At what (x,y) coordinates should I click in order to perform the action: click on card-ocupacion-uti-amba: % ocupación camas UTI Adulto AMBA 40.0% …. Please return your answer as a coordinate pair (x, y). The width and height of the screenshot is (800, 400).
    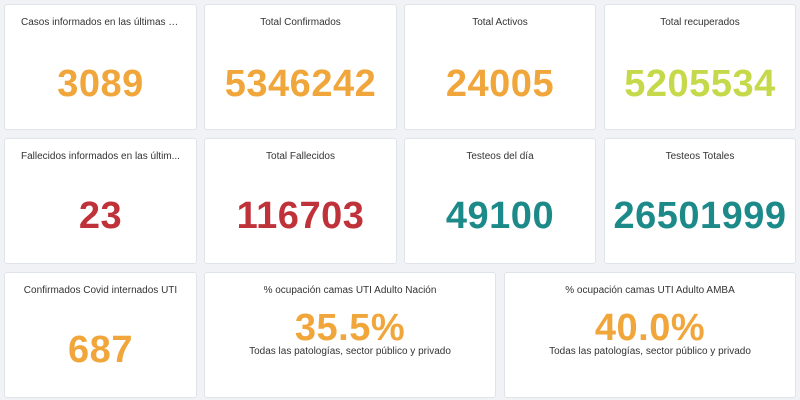
    Looking at the image, I should click on (650, 335).